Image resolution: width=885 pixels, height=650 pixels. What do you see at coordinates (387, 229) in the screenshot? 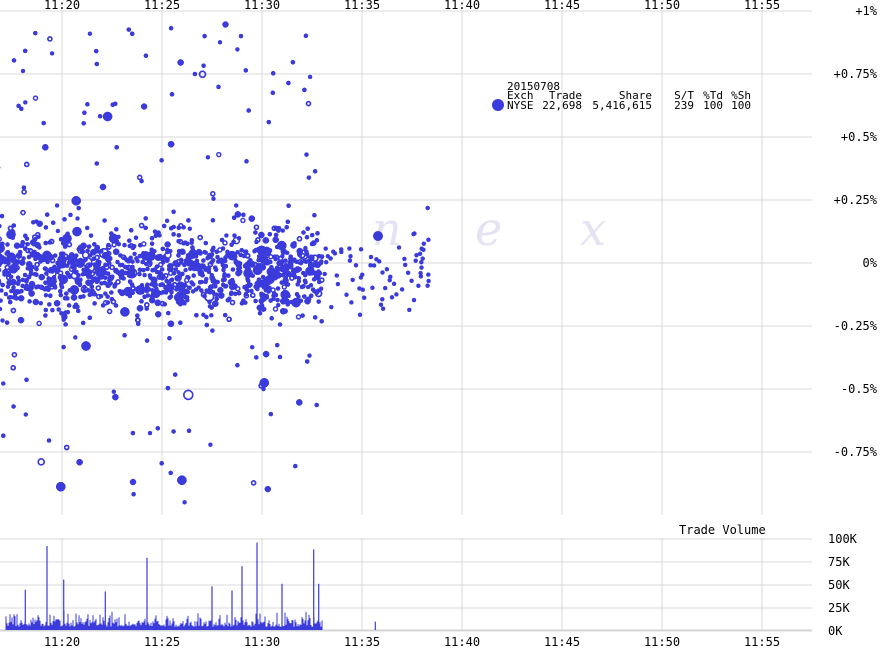
I see `watermark-letter: n` at bounding box center [387, 229].